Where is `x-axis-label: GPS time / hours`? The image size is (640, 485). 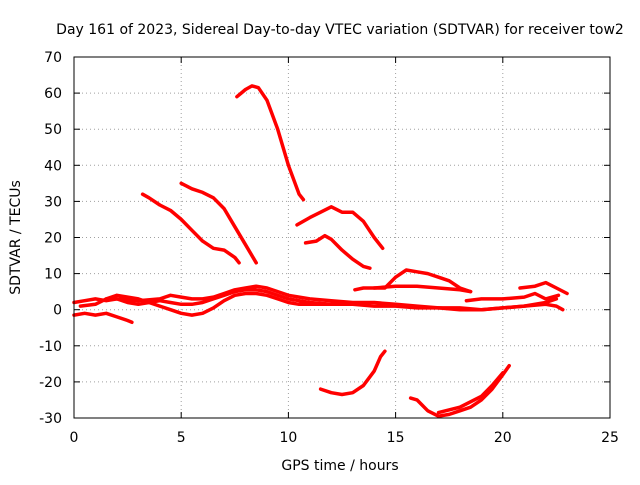 x-axis-label: GPS time / hours is located at coordinates (339, 466).